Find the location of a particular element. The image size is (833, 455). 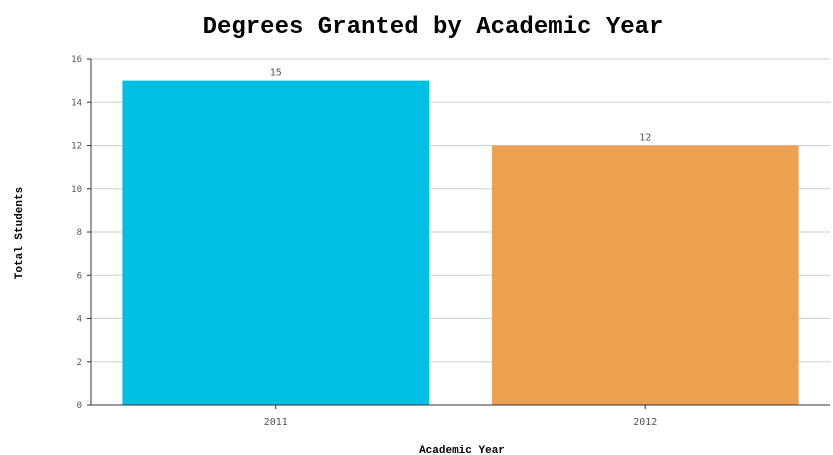

y-axis-ticks: 0 2 4 6 8 10 12 14 16 is located at coordinates (81, 233).